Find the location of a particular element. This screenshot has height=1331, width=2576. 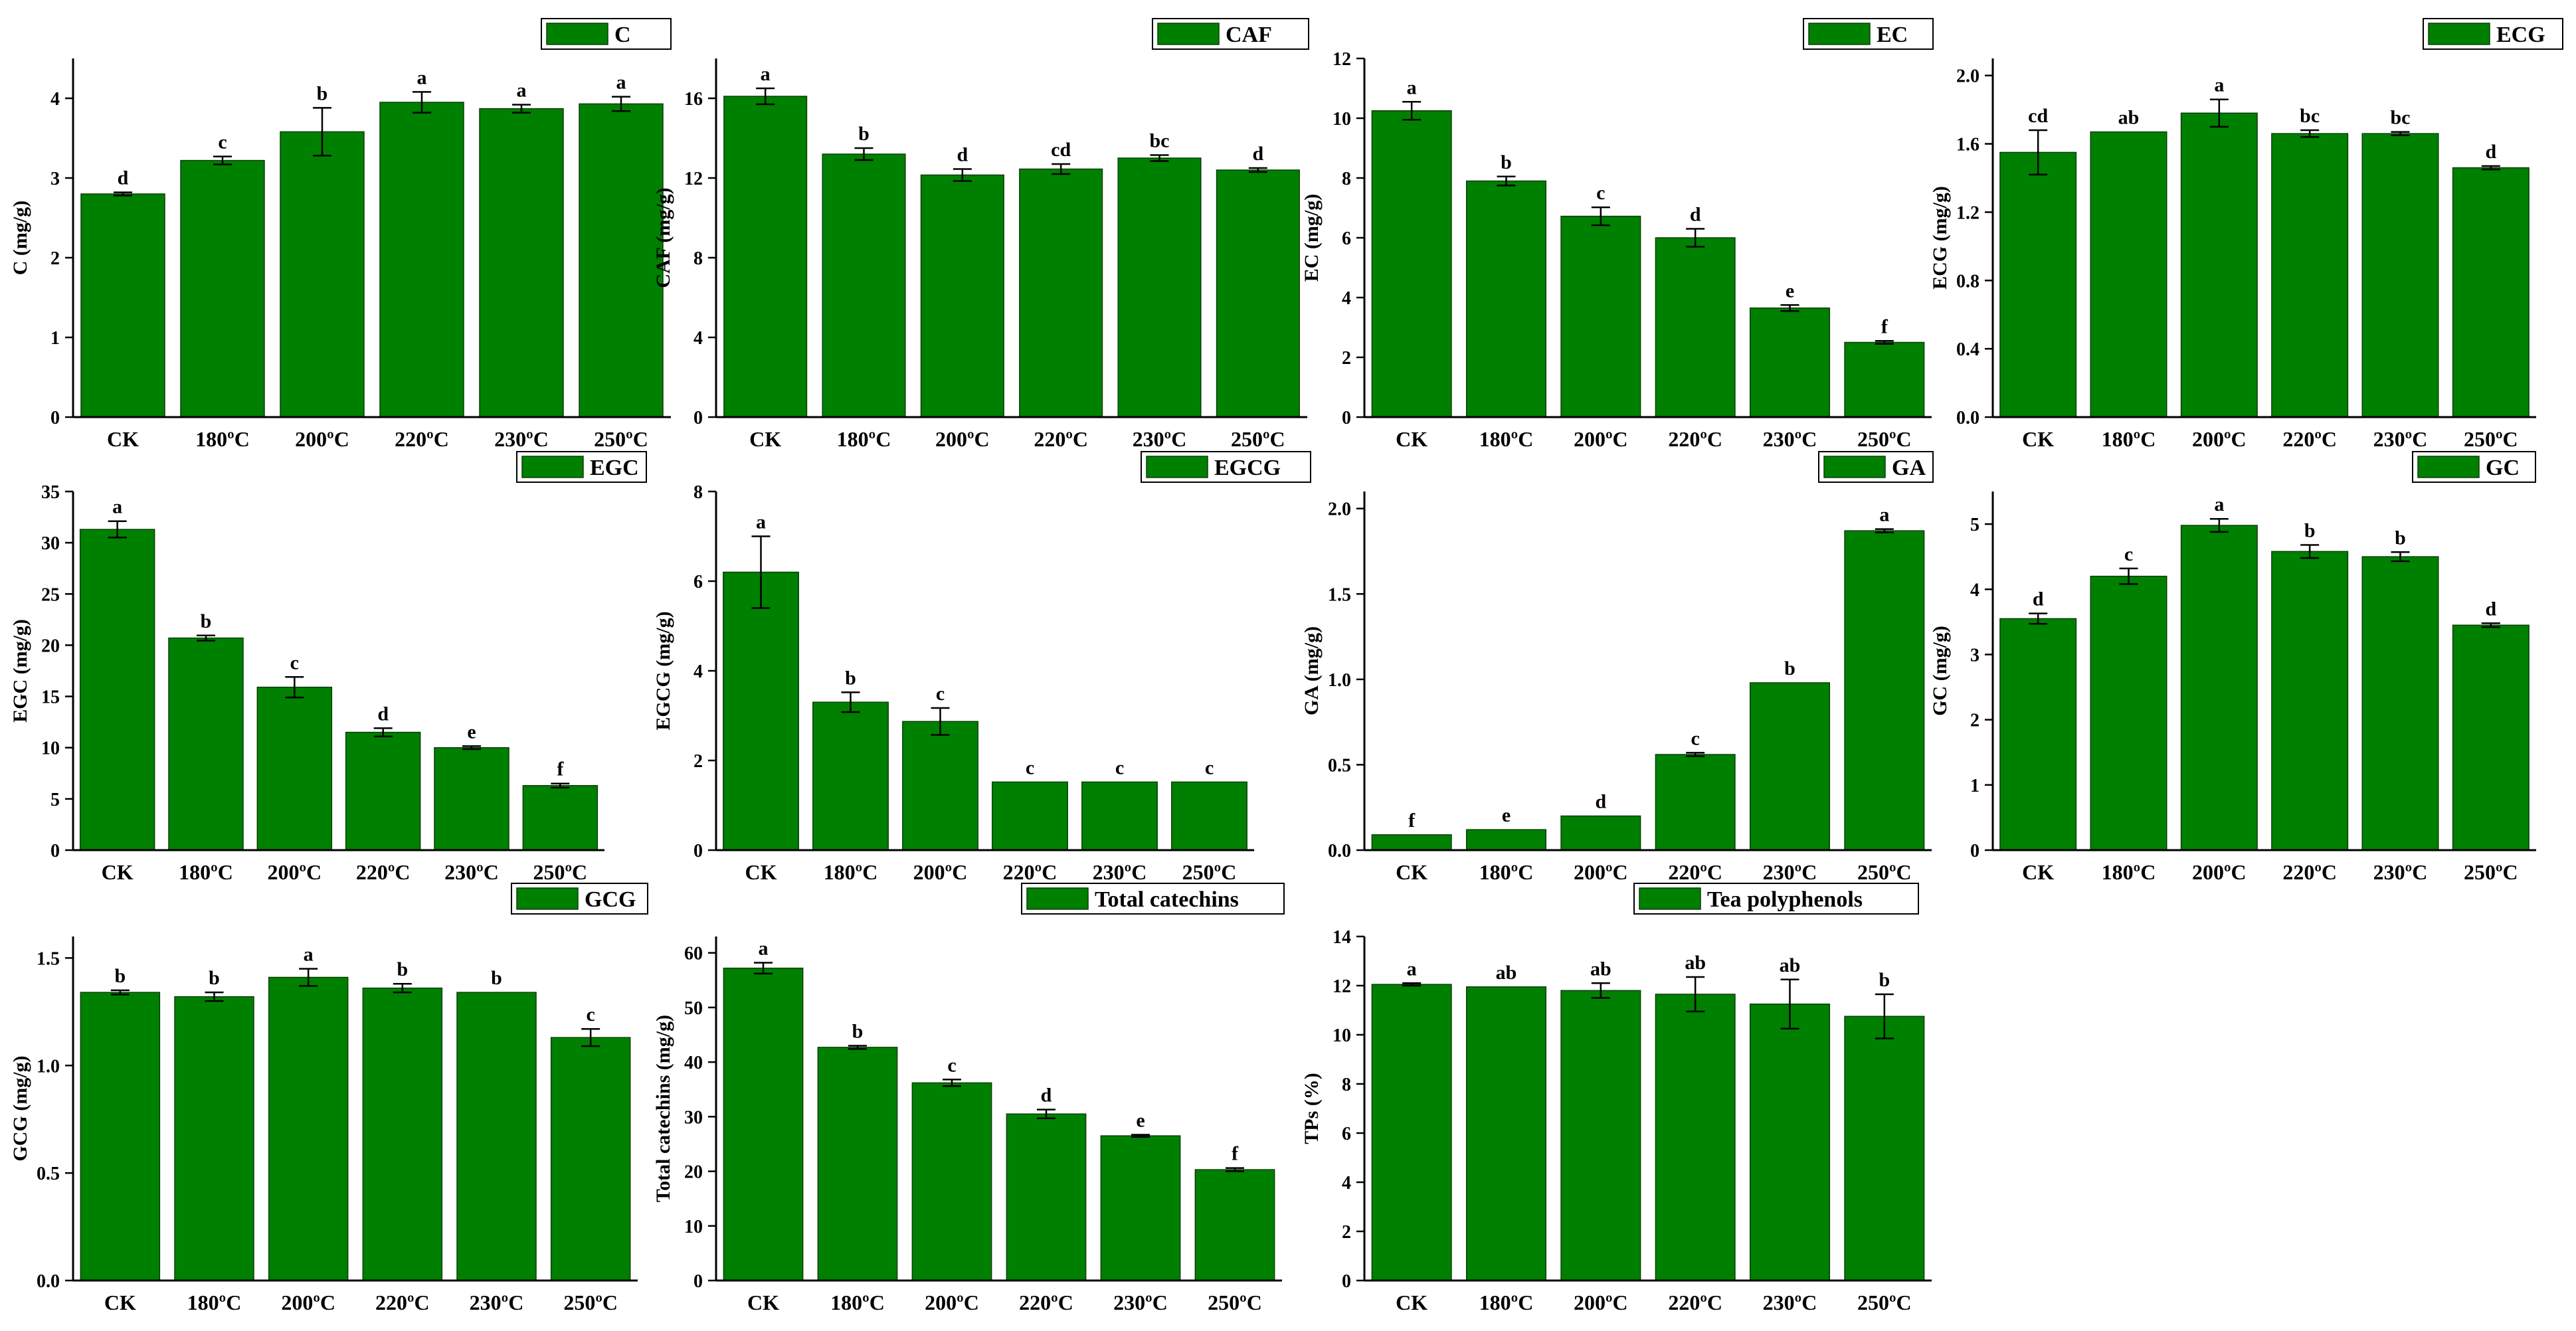

y-tick-label-2: 2 is located at coordinates (1974, 721).